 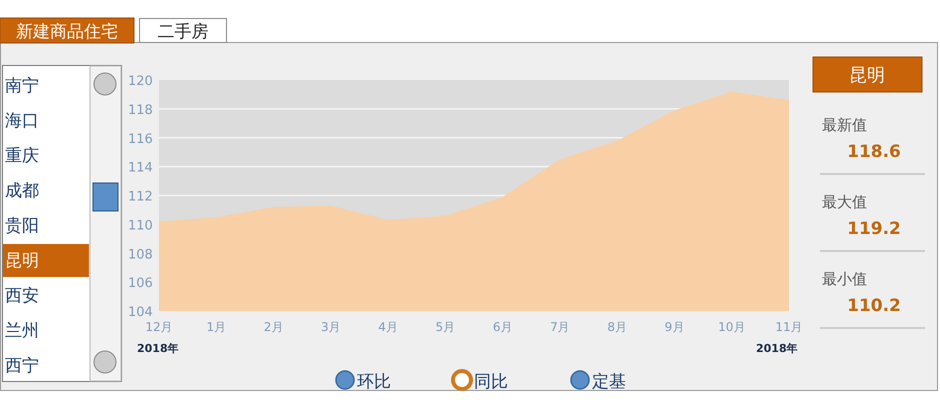 What do you see at coordinates (844, 202) in the screenshot?
I see `text: 最大值` at bounding box center [844, 202].